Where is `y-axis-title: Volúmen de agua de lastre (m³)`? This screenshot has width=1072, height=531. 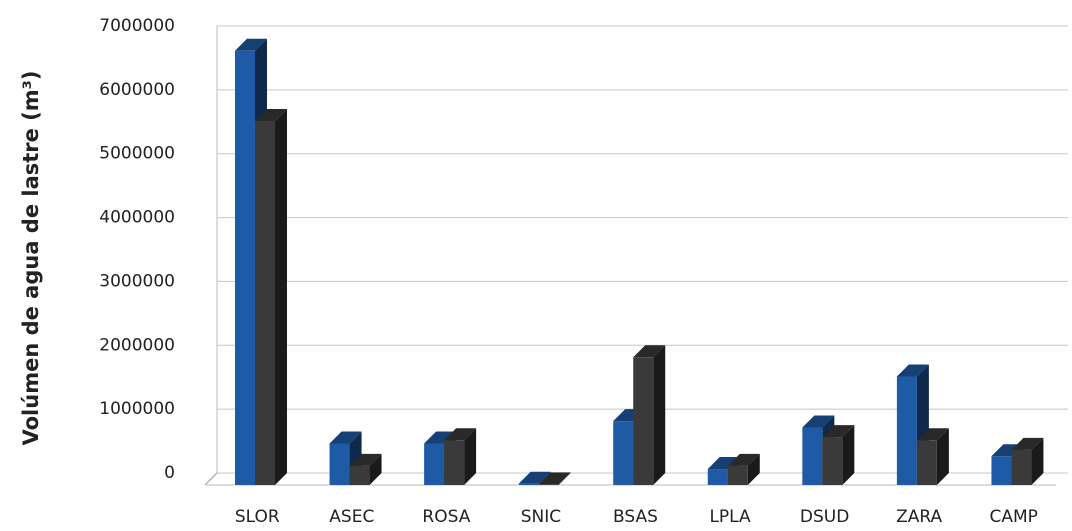
y-axis-title: Volúmen de agua de lastre (m³) is located at coordinates (31, 258).